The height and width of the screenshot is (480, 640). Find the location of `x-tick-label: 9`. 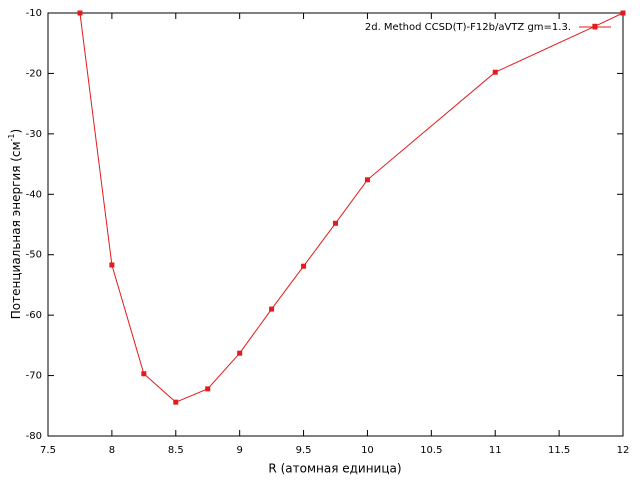

x-tick-label: 9 is located at coordinates (239, 450).